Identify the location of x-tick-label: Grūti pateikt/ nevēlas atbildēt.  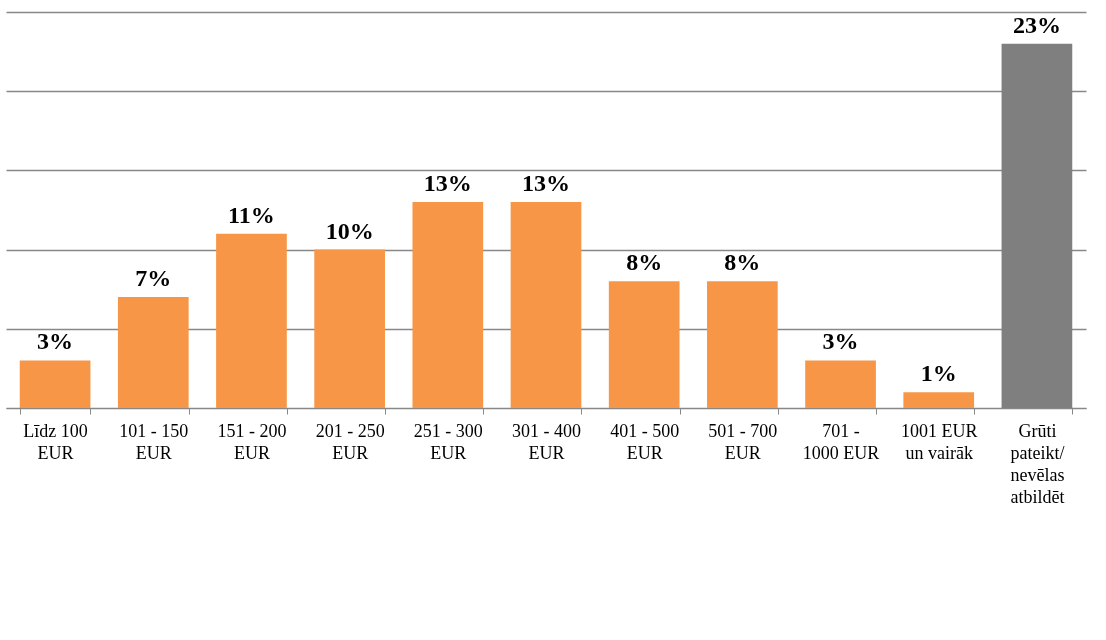
(1037, 463).